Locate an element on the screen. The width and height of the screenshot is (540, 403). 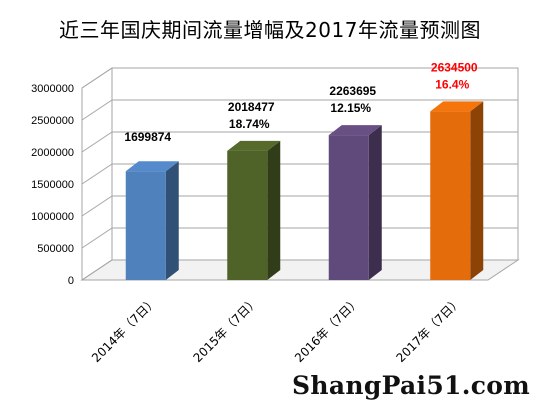
growth-label: 12.15% is located at coordinates (350, 108).